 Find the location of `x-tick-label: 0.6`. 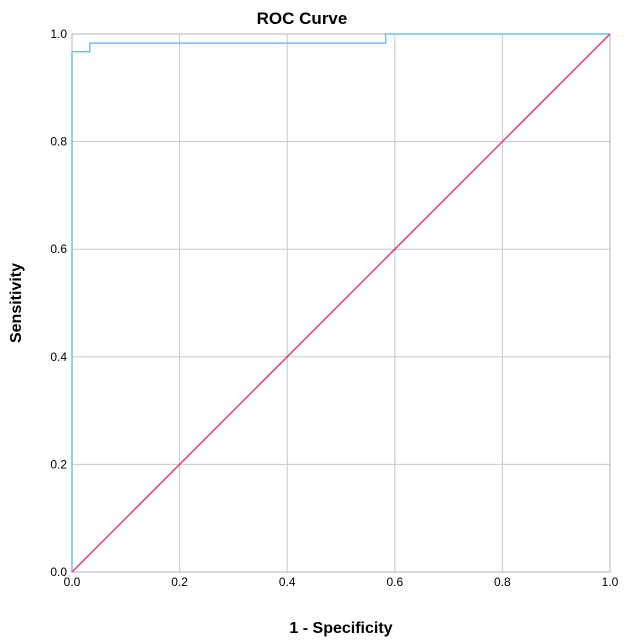

x-tick-label: 0.6 is located at coordinates (394, 582).